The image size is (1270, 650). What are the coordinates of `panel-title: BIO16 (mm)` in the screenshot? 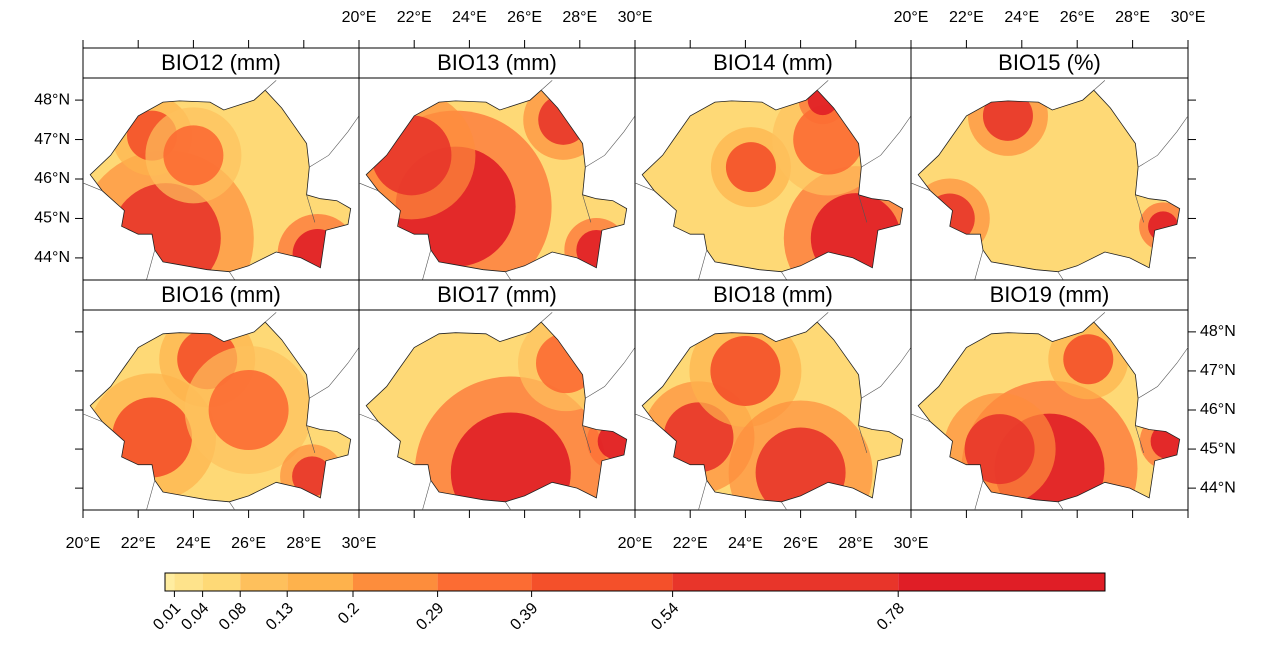 It's located at (221, 294).